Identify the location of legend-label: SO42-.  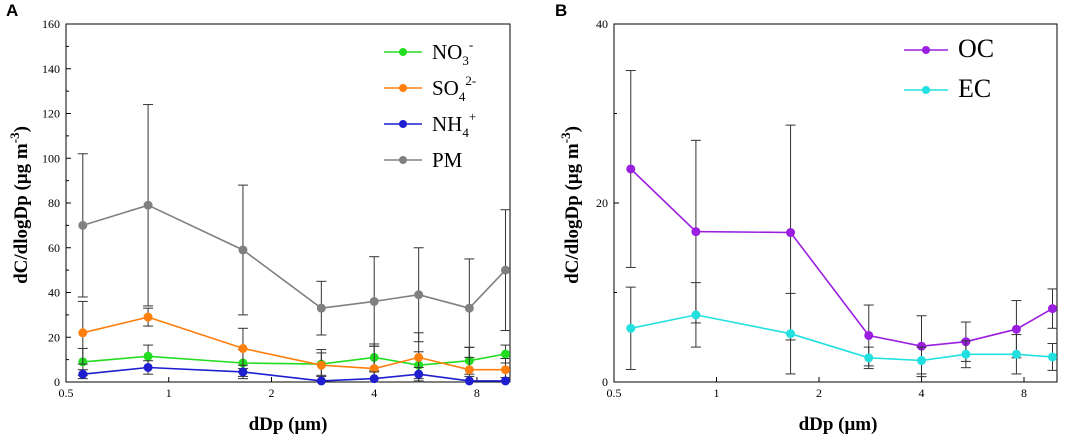
(454, 88).